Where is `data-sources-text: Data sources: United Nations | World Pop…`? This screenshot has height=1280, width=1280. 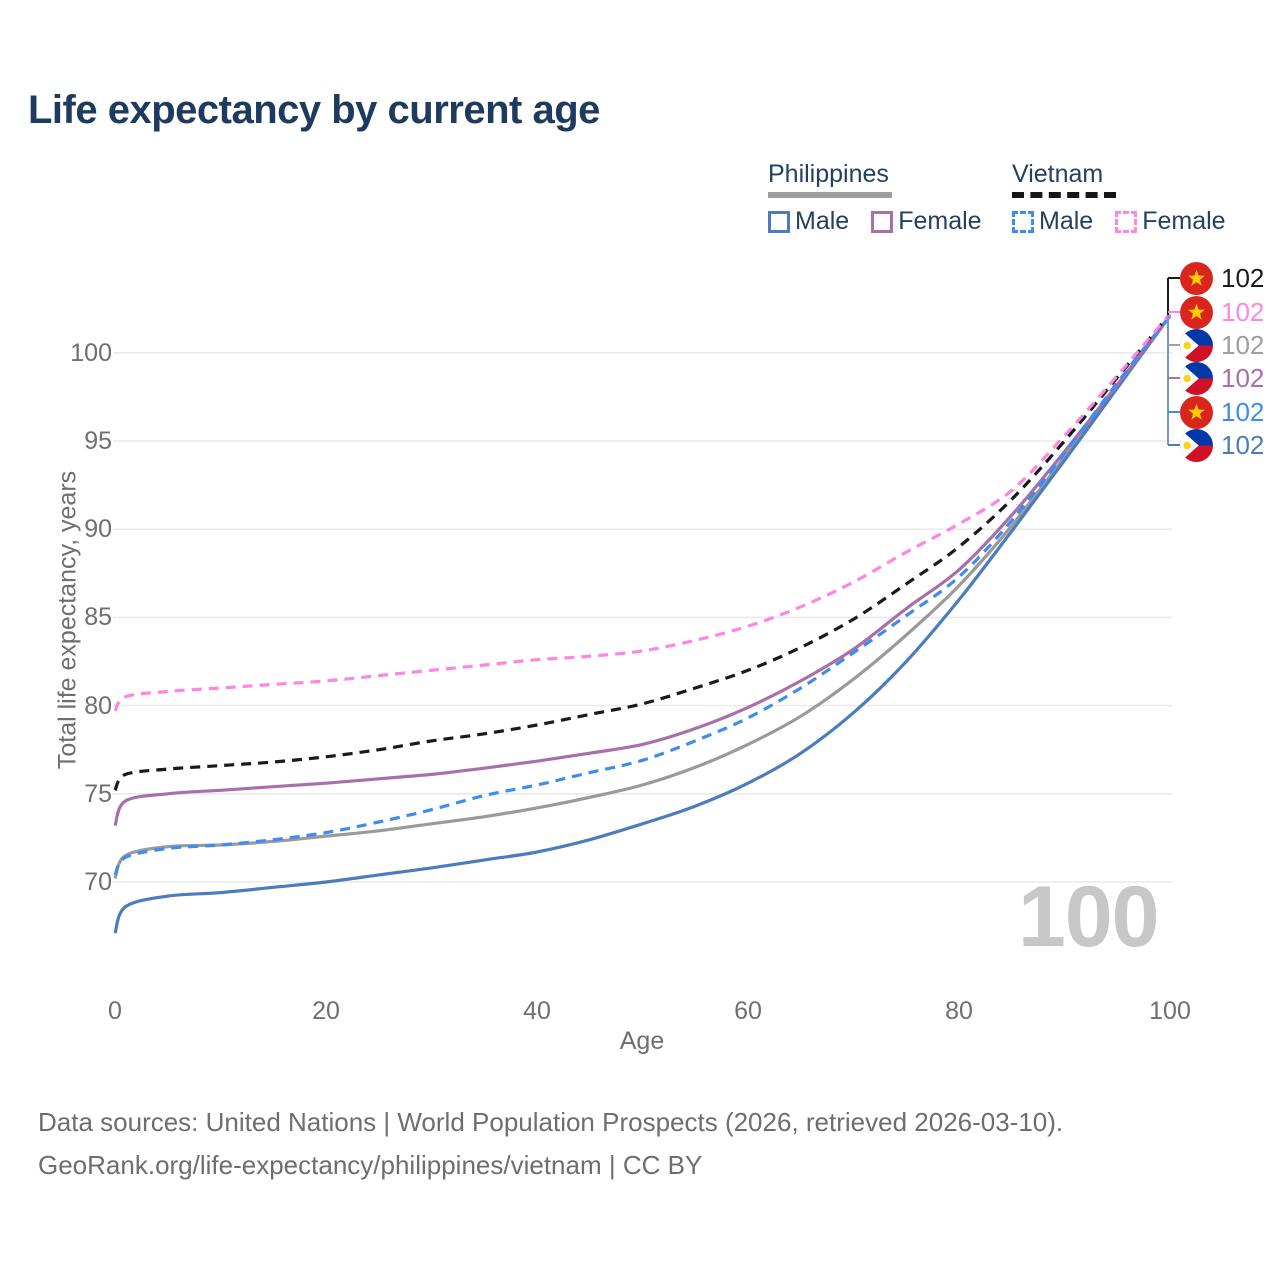
data-sources-text: Data sources: United Nations | World Pop… is located at coordinates (551, 1122).